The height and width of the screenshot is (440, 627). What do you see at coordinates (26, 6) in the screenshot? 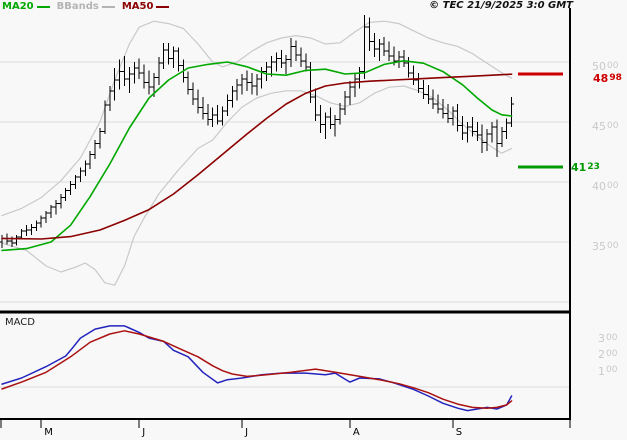
I see `legend-item-ma20: MA20` at bounding box center [26, 6].